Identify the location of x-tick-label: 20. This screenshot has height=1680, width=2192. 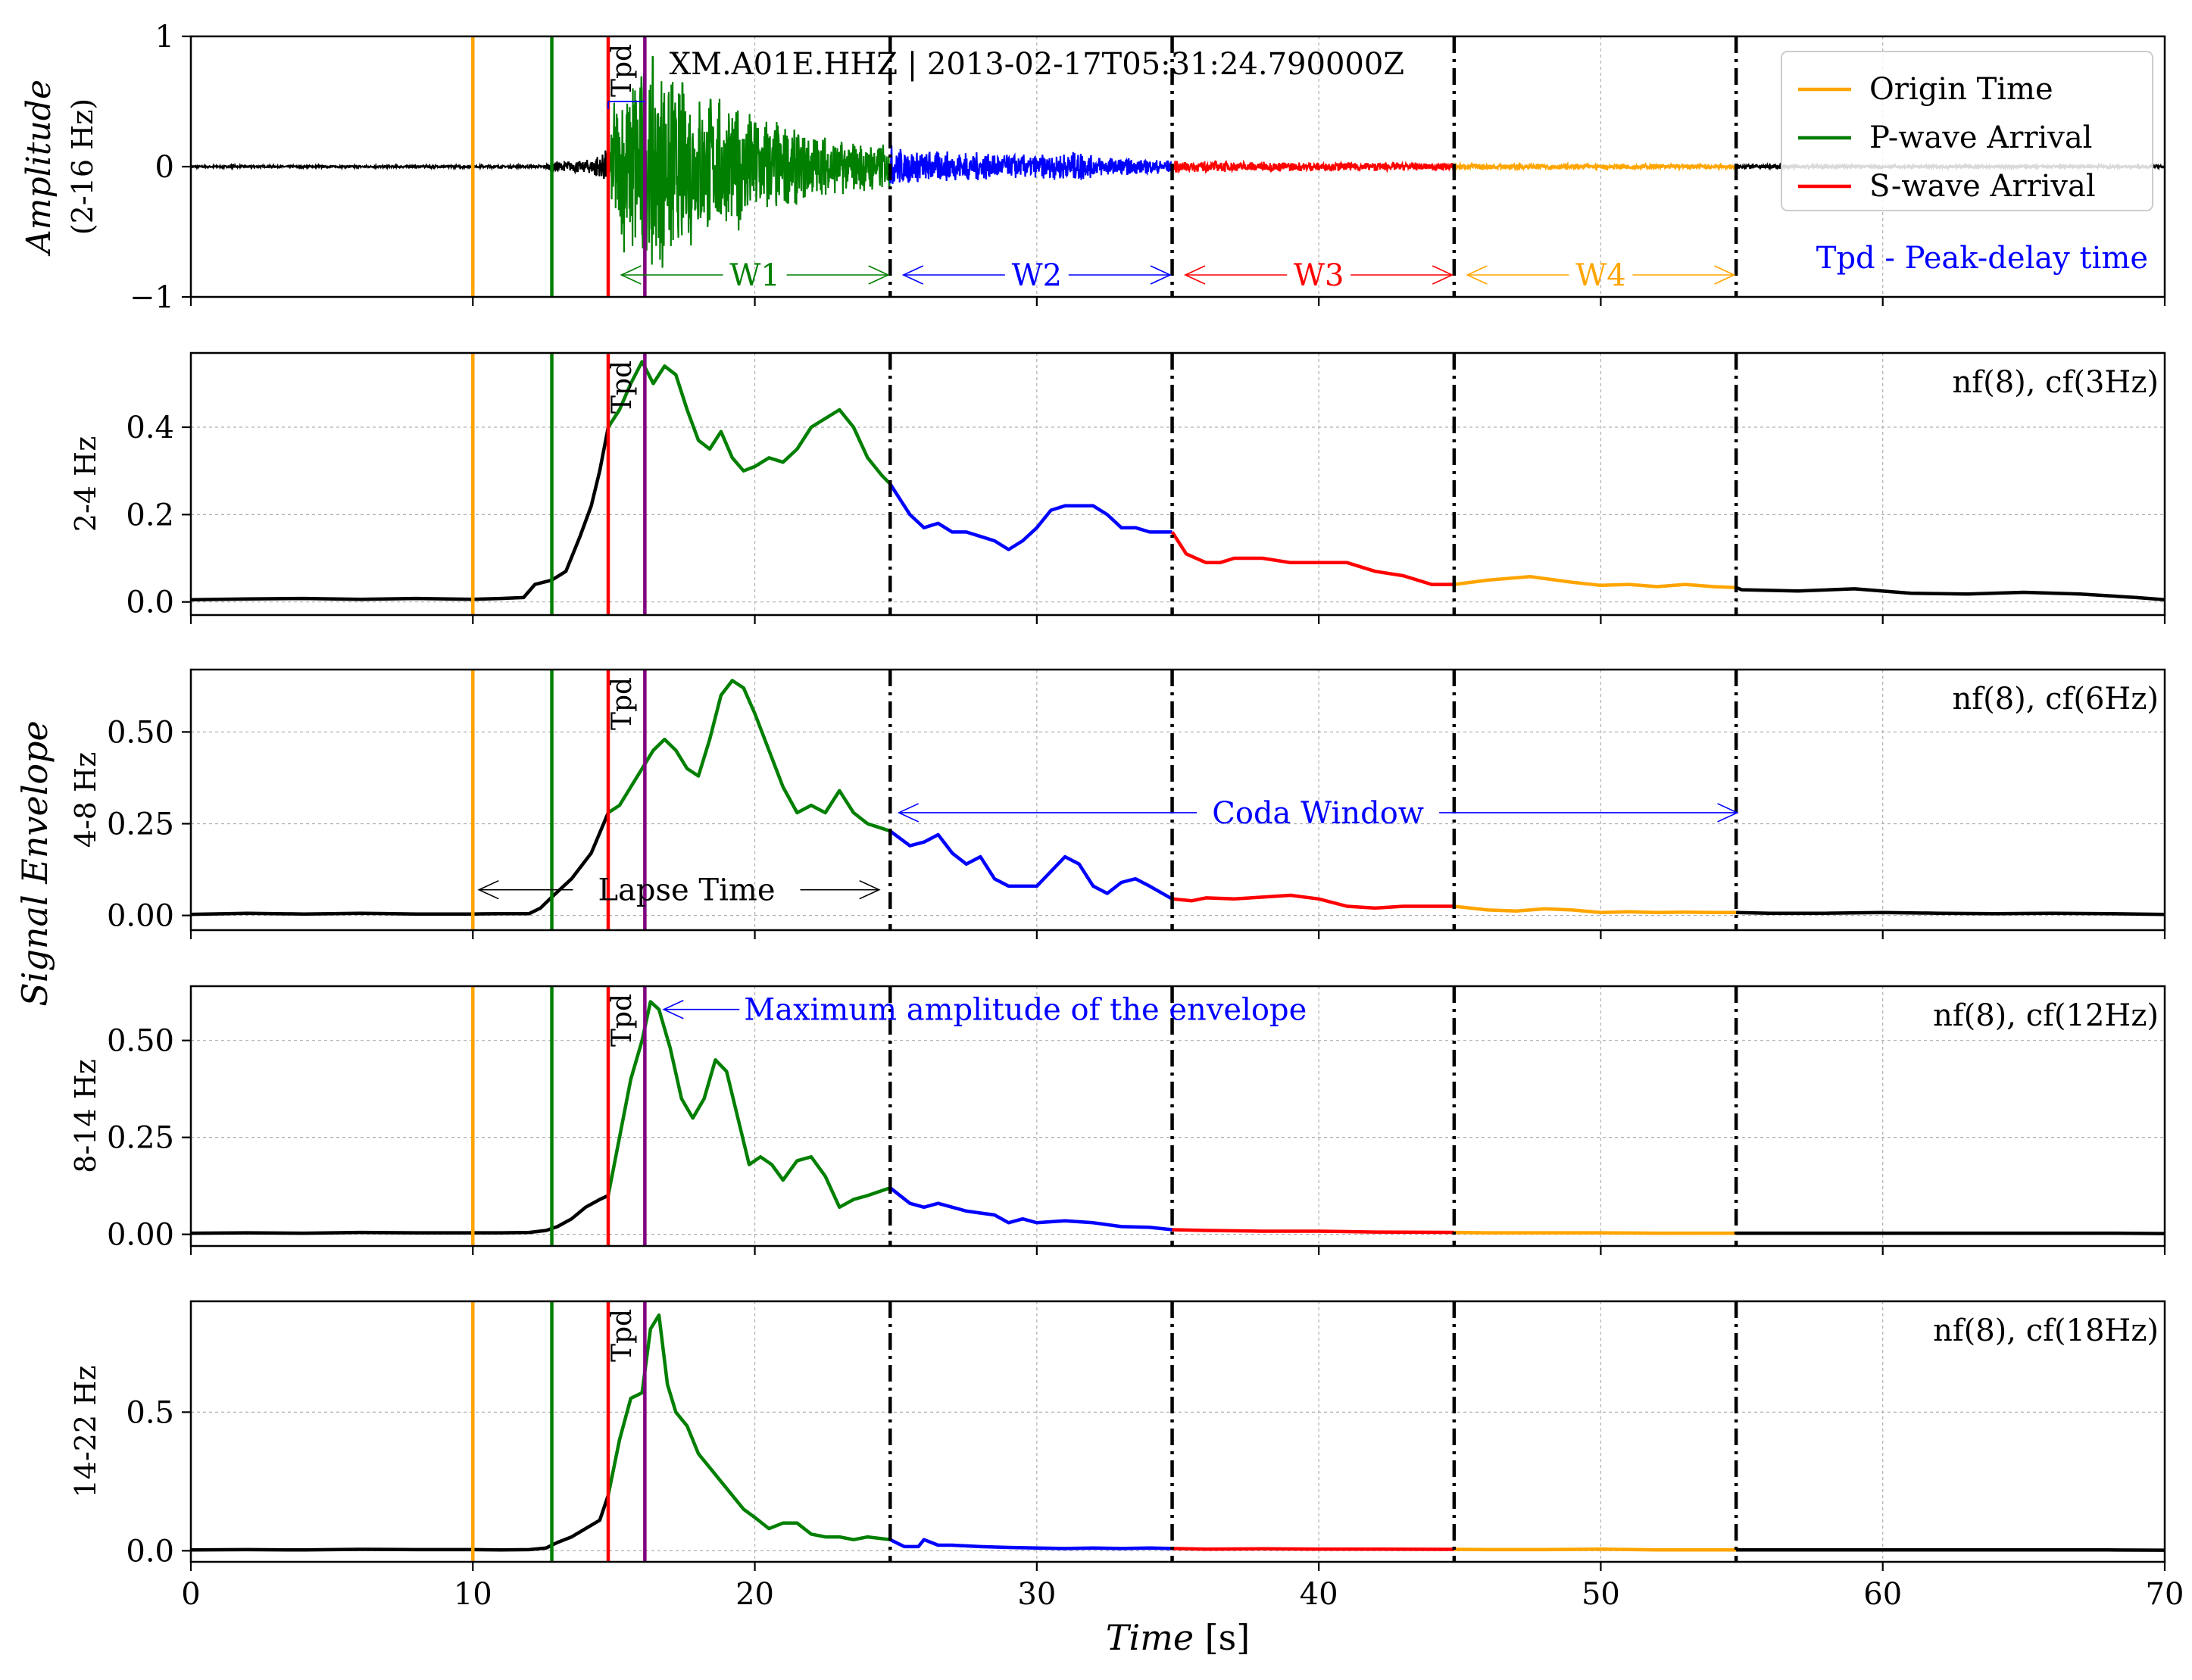
(754, 1594).